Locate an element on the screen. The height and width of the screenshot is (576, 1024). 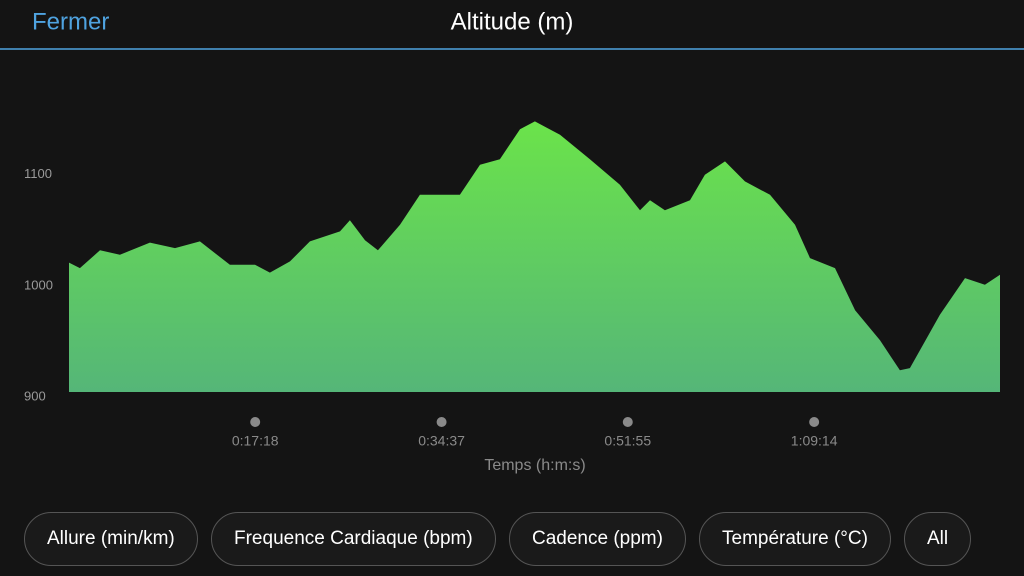
close-button: Fermer is located at coordinates (70, 21).